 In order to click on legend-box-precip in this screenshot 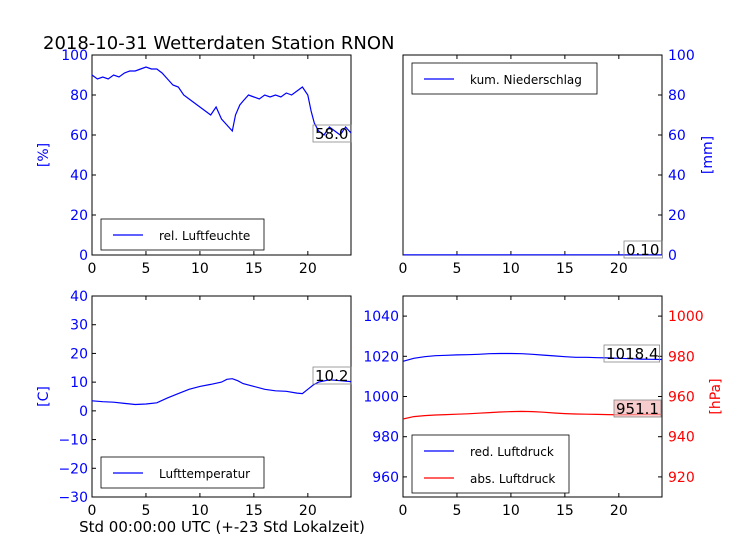, I will do `click(504, 78)`.